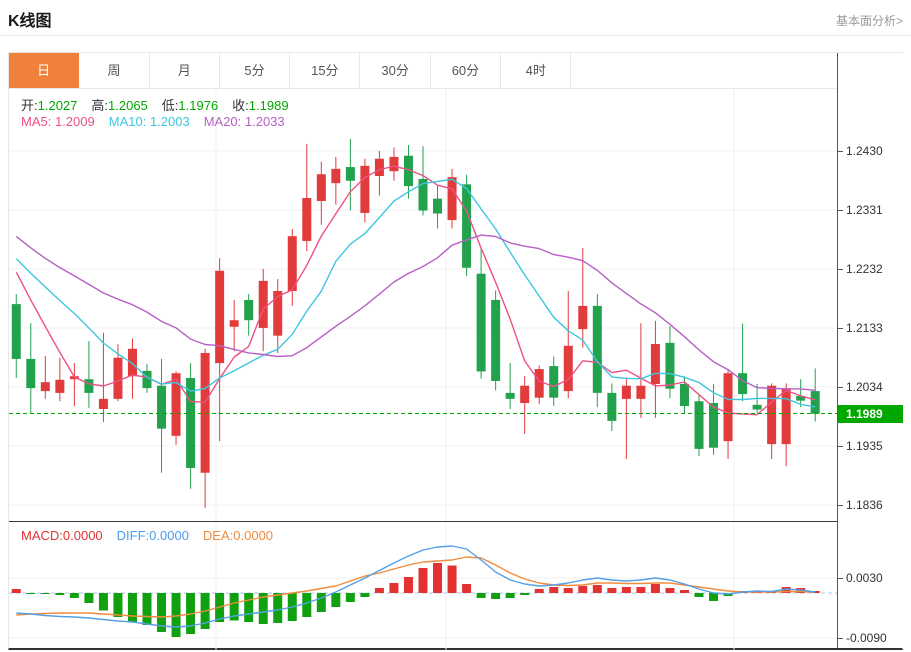  Describe the element at coordinates (129, 121) in the screenshot. I see `ma-label-1: MA10:` at that location.